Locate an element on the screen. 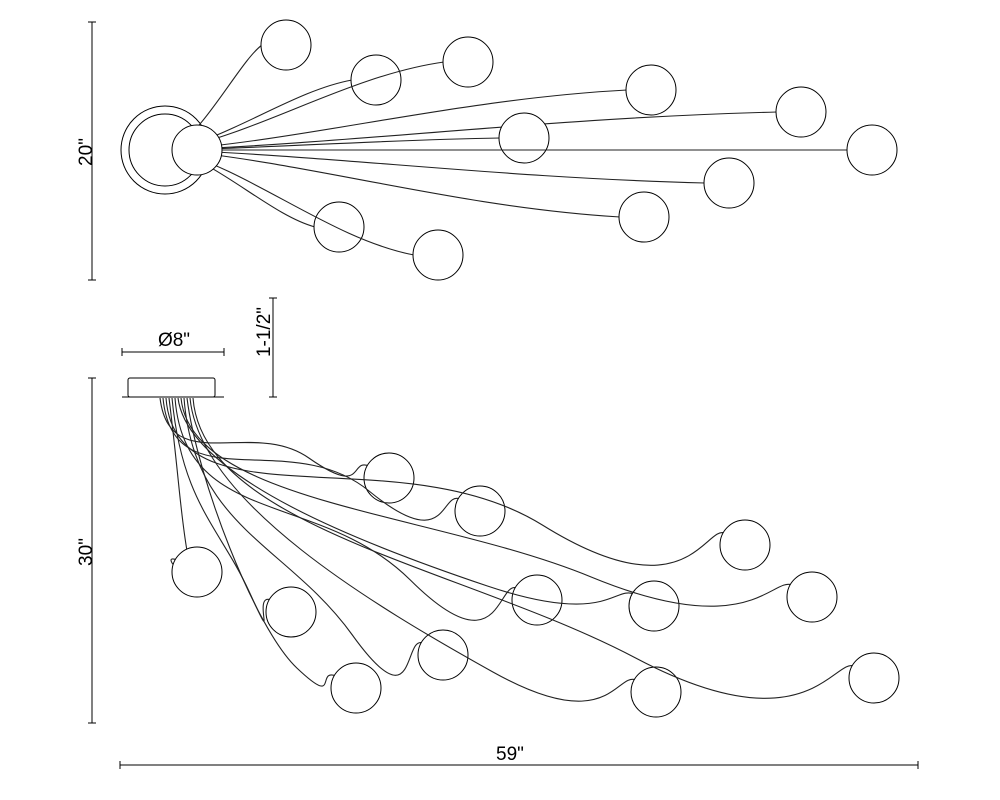  label-8in: Ø8" is located at coordinates (174, 340).